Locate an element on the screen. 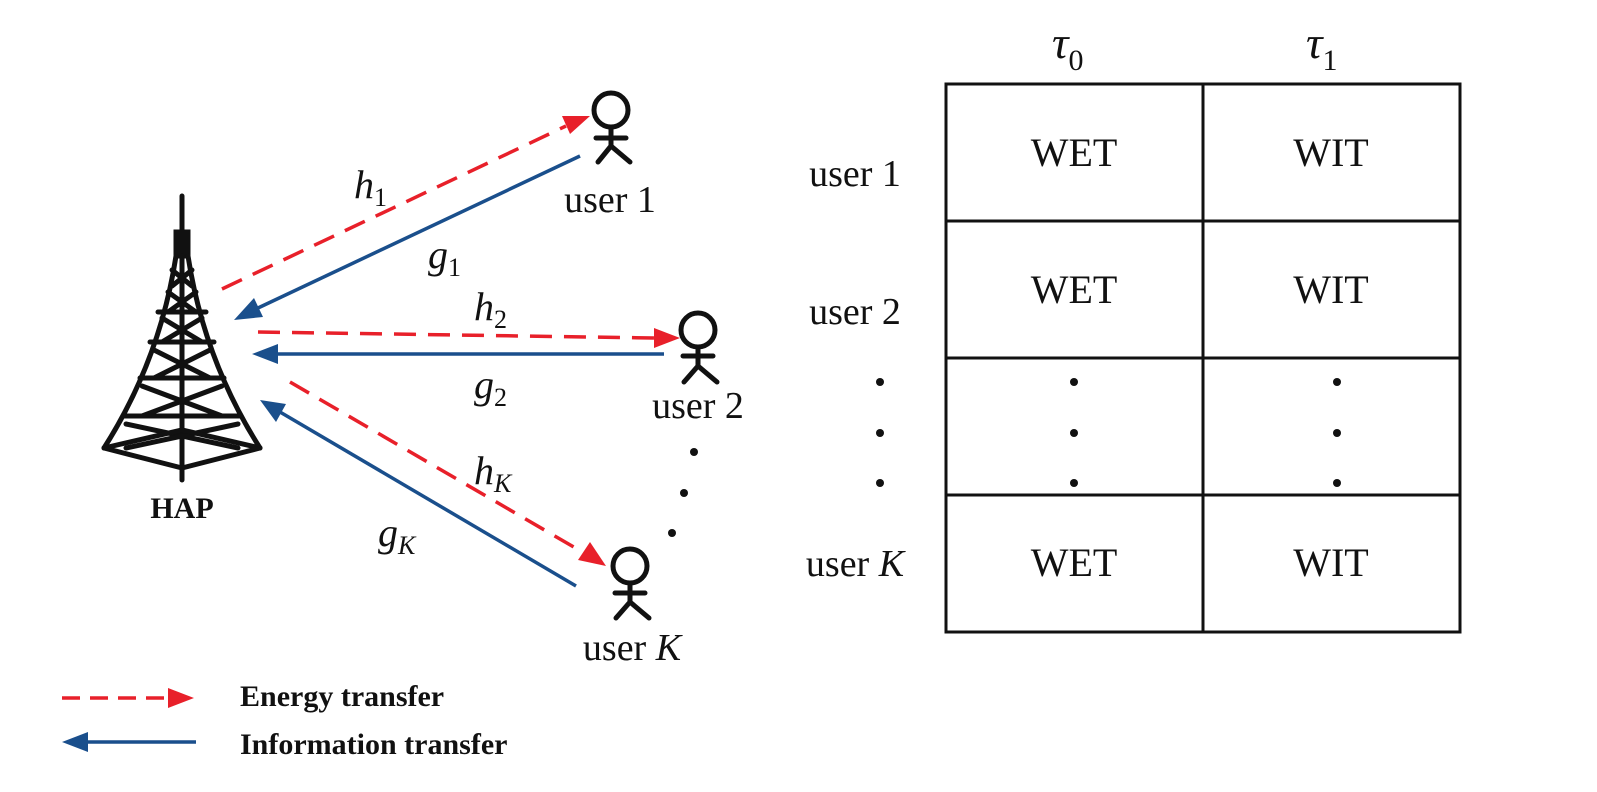 This screenshot has height=792, width=1597. legend-energy-label: Energy transfer is located at coordinates (342, 696).